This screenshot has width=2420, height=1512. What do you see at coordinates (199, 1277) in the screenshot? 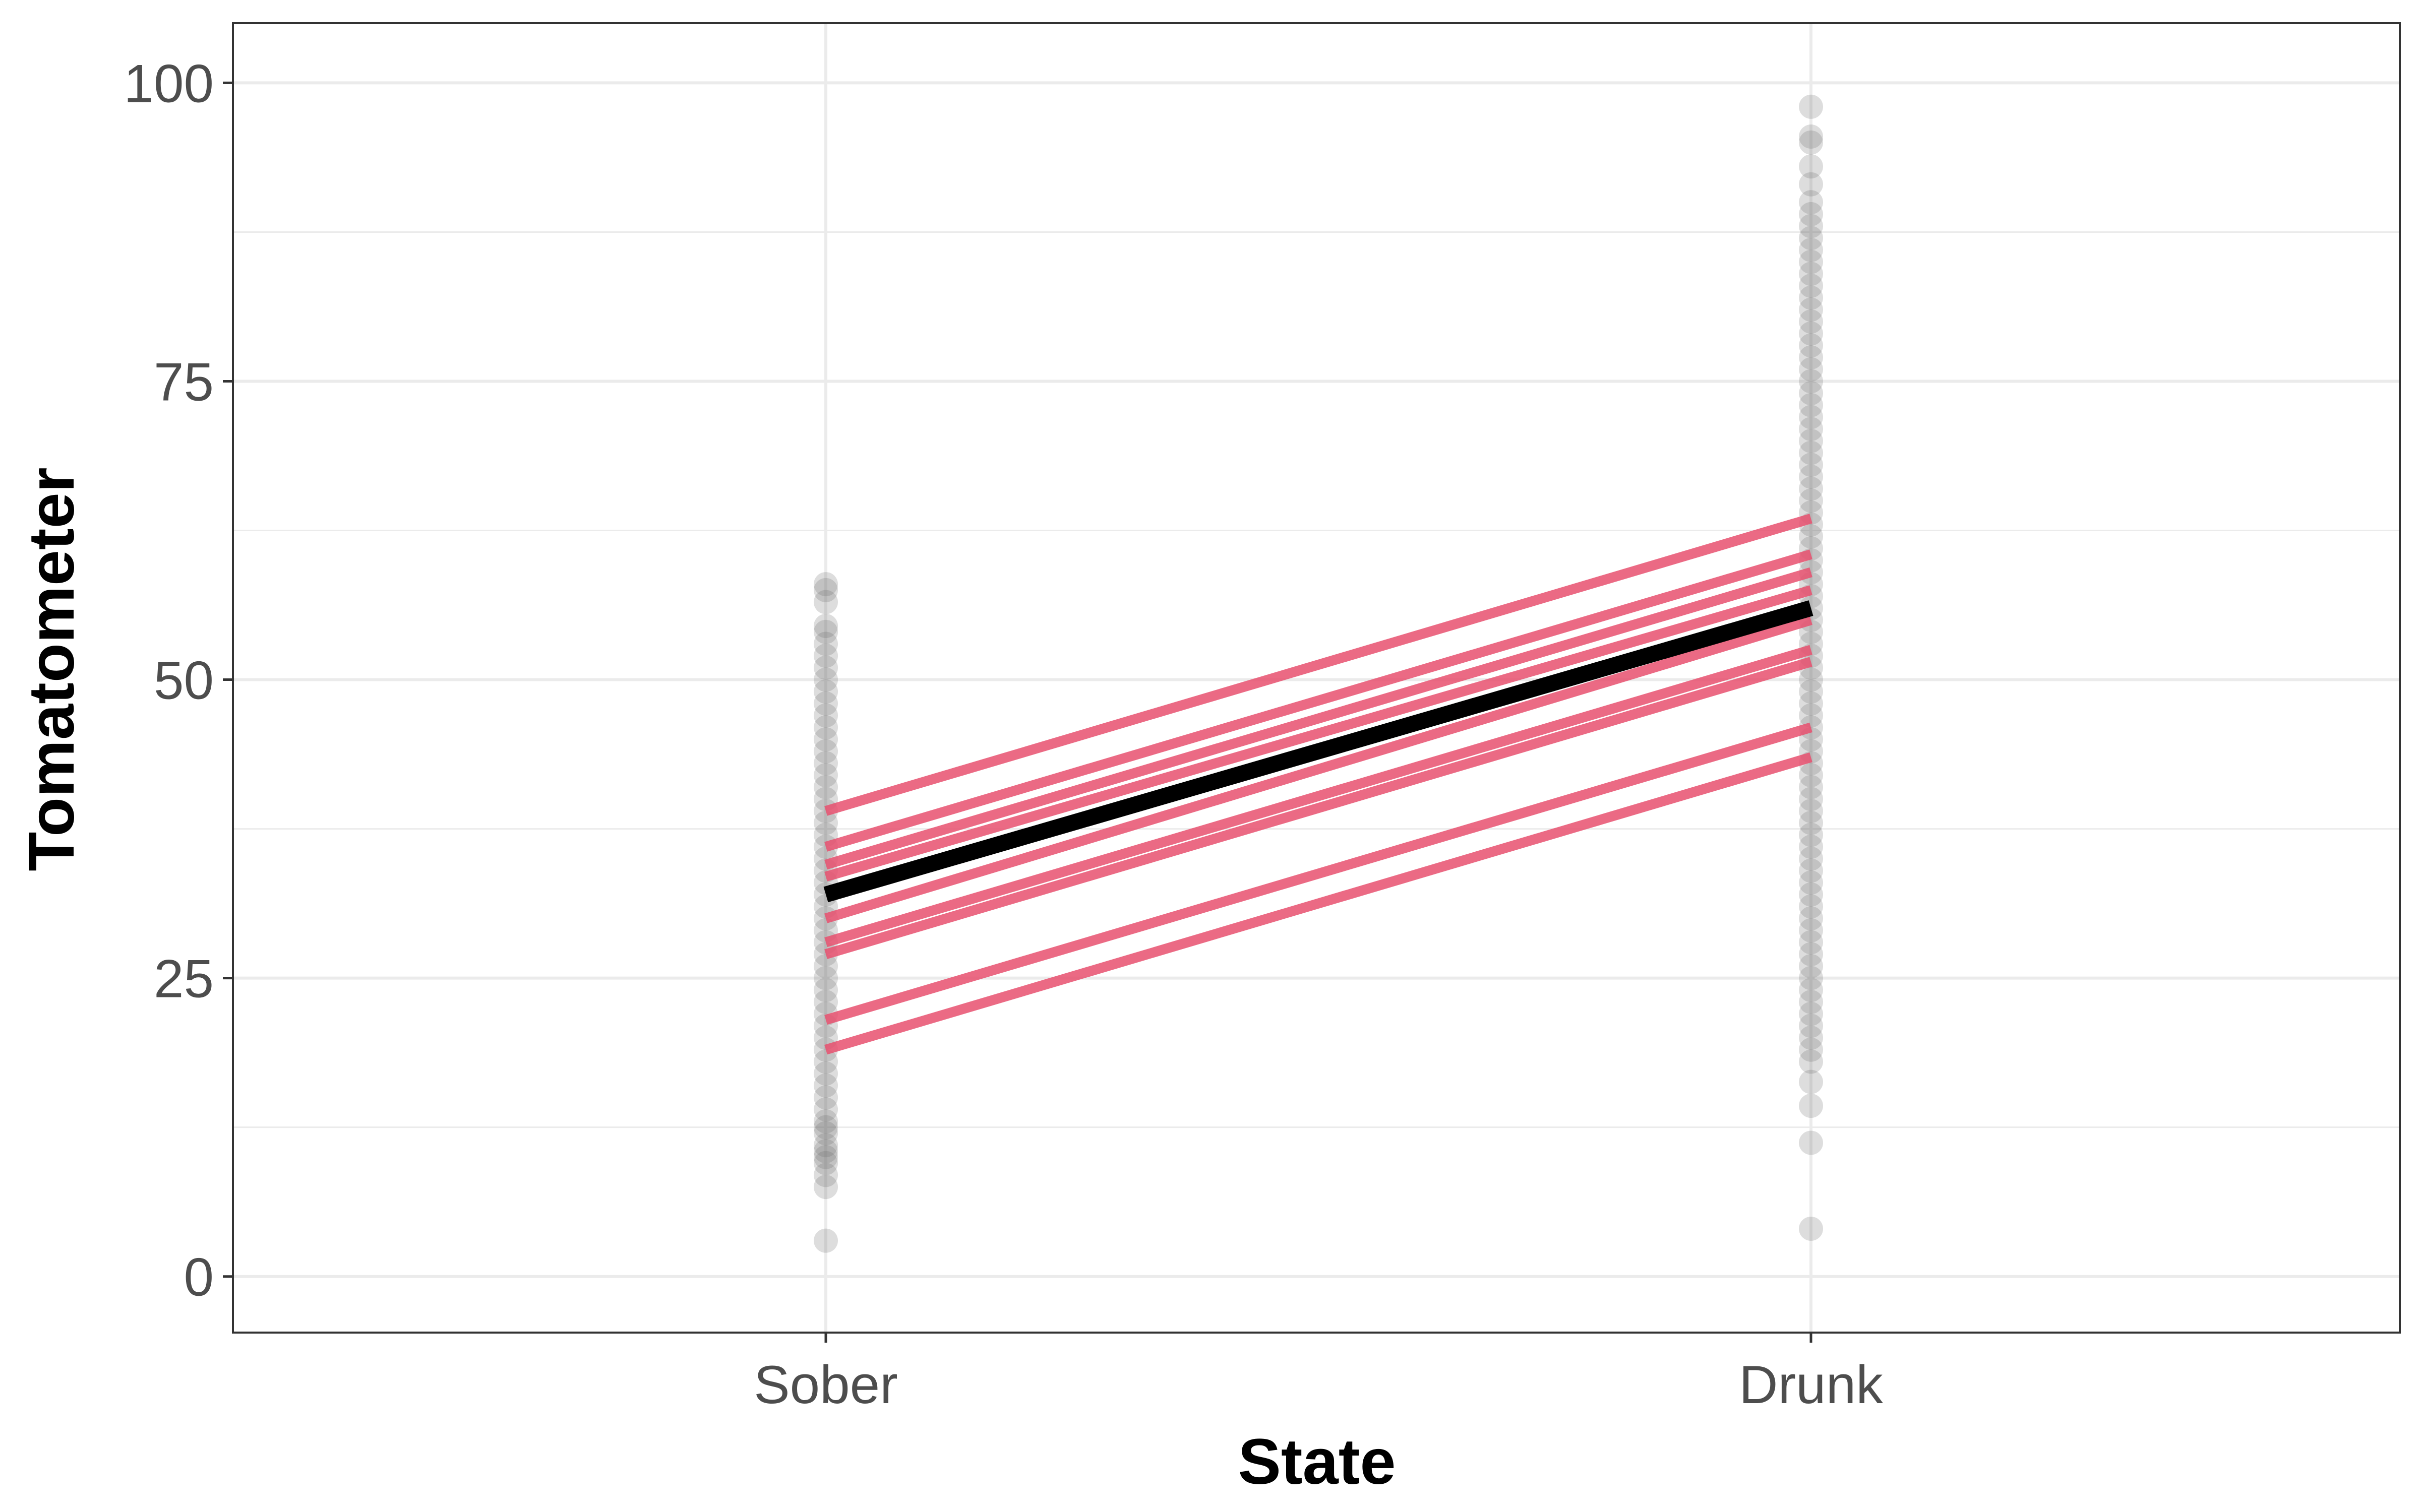
I see `y-tick-label: 0` at bounding box center [199, 1277].